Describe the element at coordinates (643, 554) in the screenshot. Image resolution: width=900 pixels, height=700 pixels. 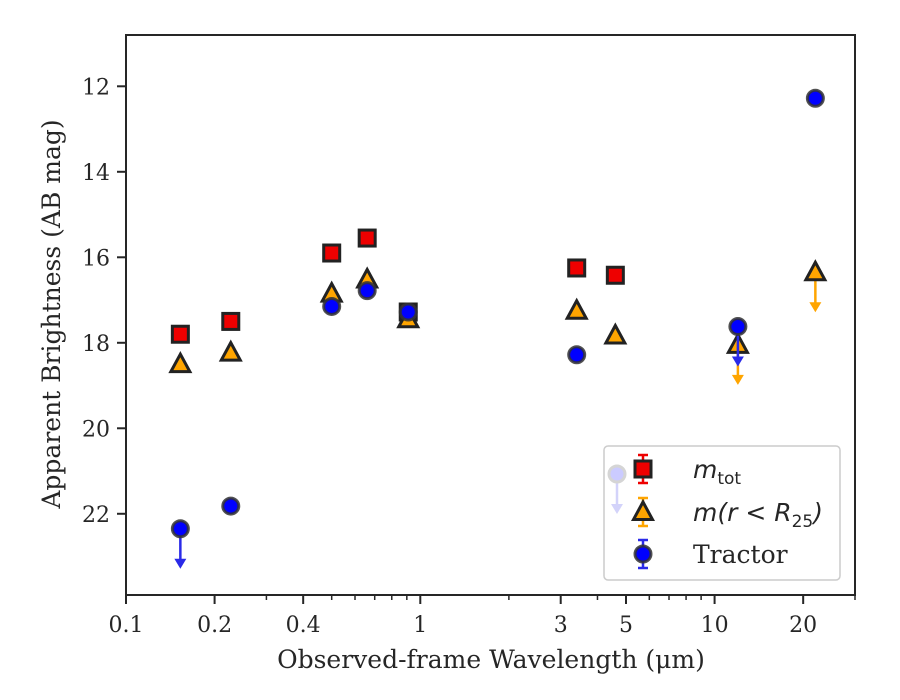
I see `legend-tractor-marker` at that location.